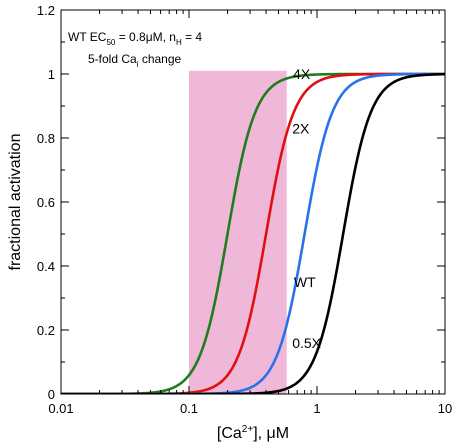 This screenshot has width=459, height=444. Describe the element at coordinates (46, 10) in the screenshot. I see `y-tick-label: 1.2` at that location.